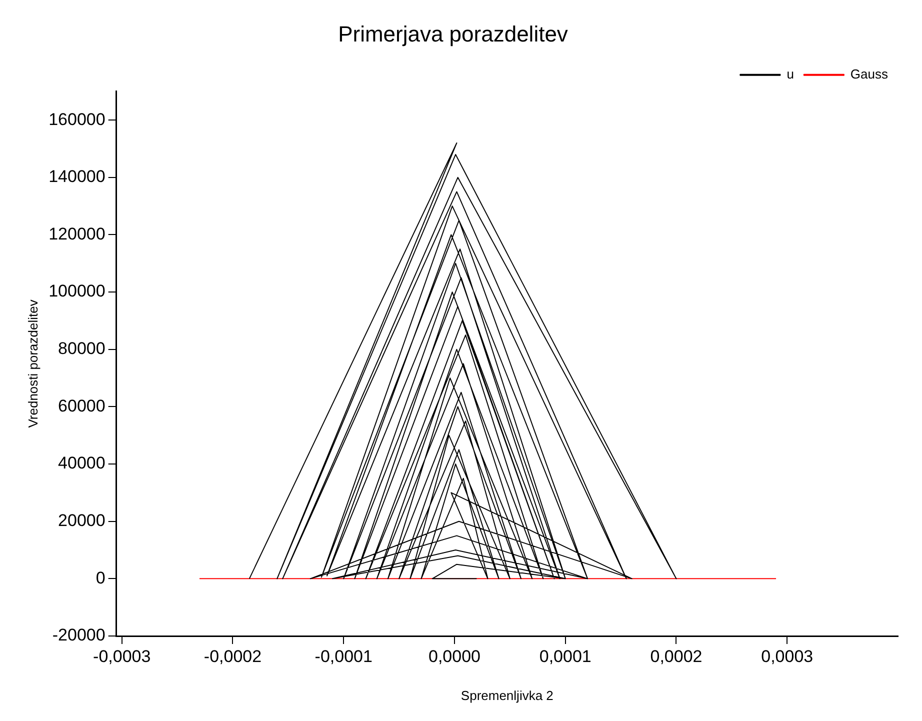 This screenshot has width=922, height=721. I want to click on y-tick-label: 100000, so click(77, 291).